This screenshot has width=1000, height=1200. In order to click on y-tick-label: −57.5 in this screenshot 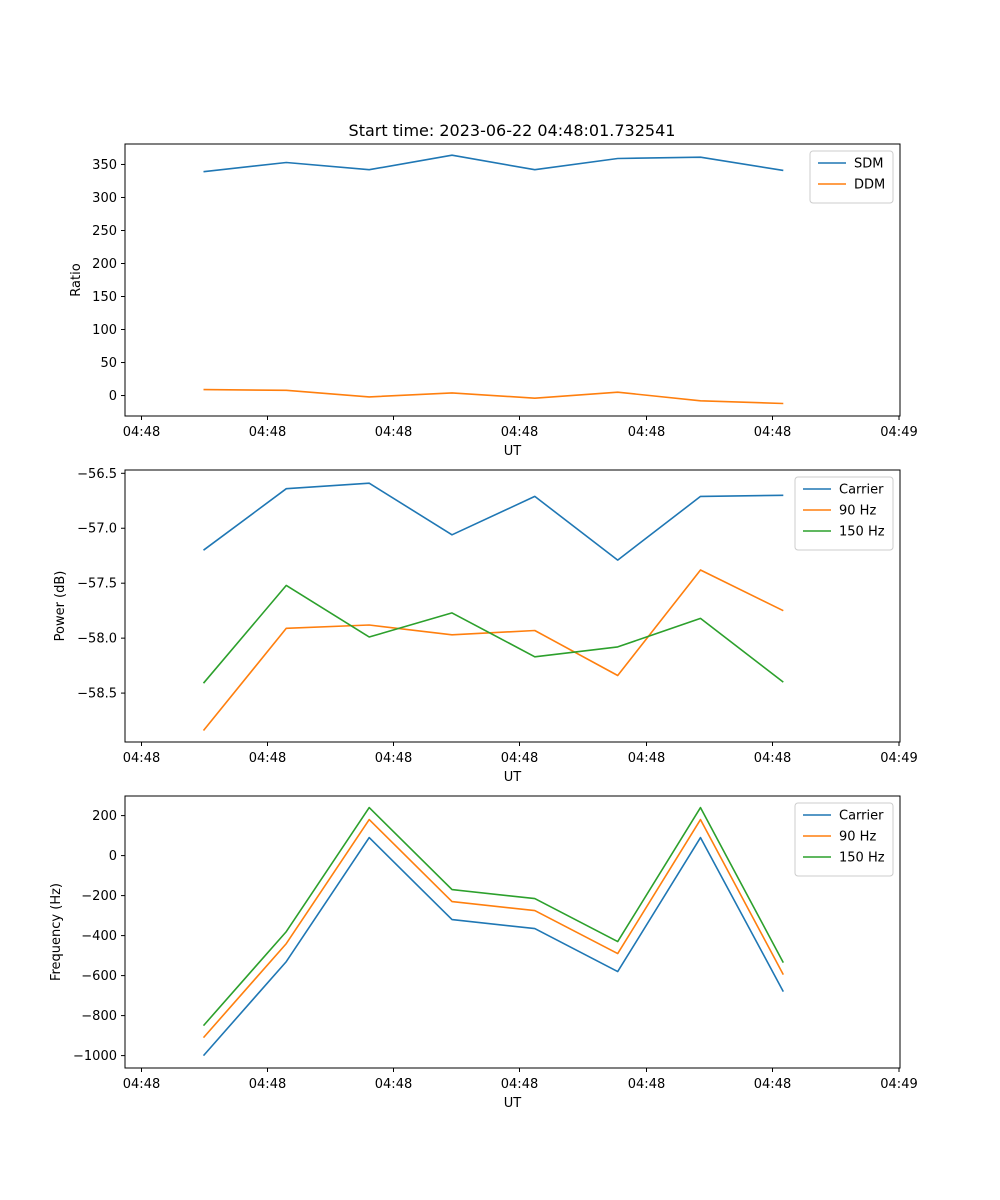, I will do `click(97, 584)`.